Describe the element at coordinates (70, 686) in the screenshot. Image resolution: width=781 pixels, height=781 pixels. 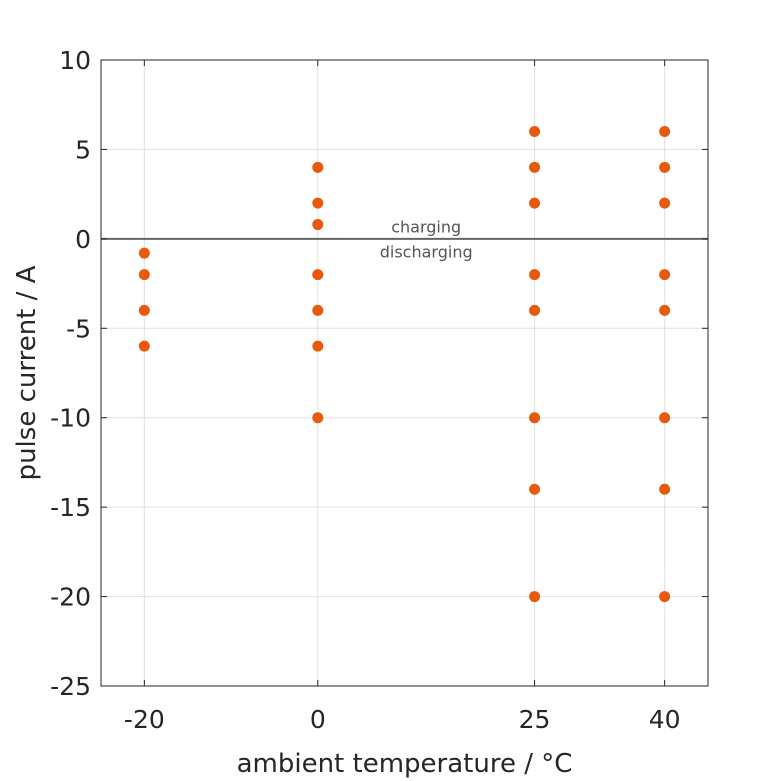
I see `y-tick-label: -25` at that location.